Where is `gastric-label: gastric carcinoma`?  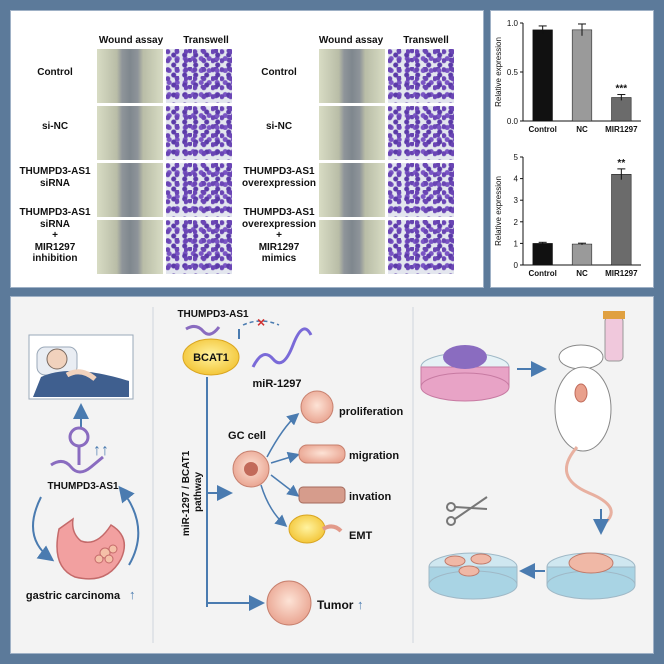
gastric-label: gastric carcinoma is located at coordinates (73, 596).